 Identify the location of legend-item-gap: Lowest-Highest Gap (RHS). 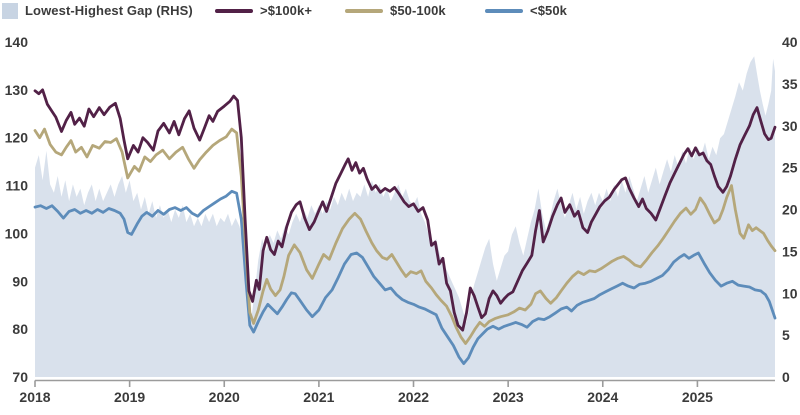
(97, 10).